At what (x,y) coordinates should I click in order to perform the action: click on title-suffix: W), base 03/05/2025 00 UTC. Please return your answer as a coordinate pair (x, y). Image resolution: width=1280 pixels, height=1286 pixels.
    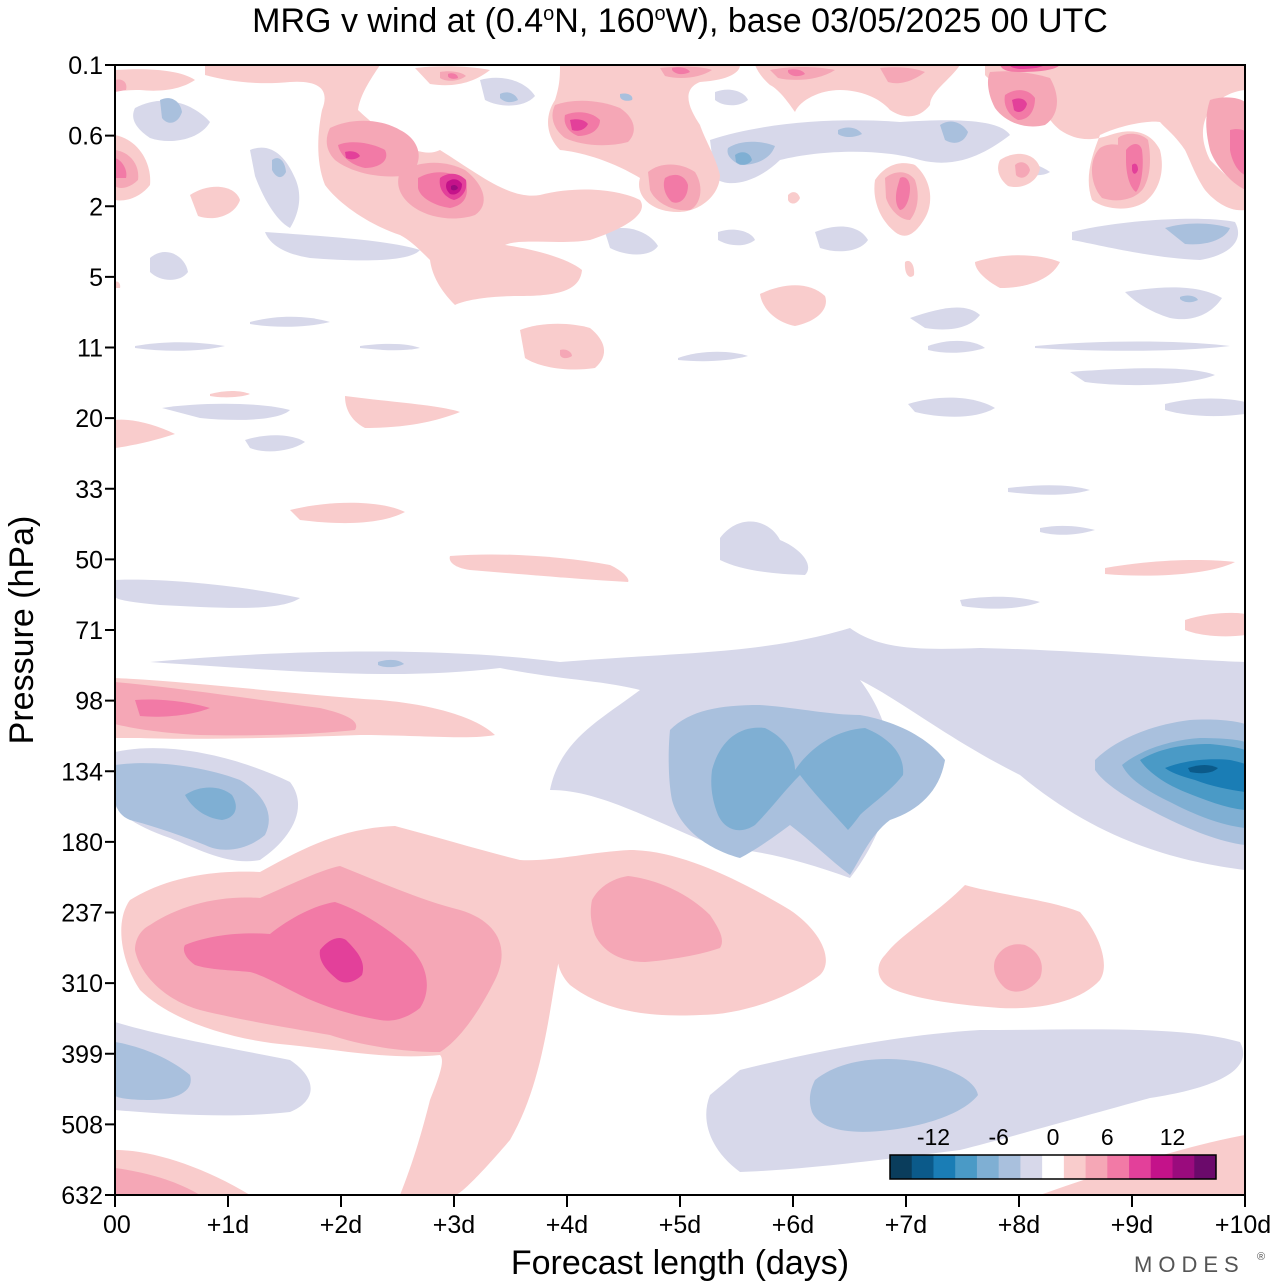
    Looking at the image, I should click on (887, 21).